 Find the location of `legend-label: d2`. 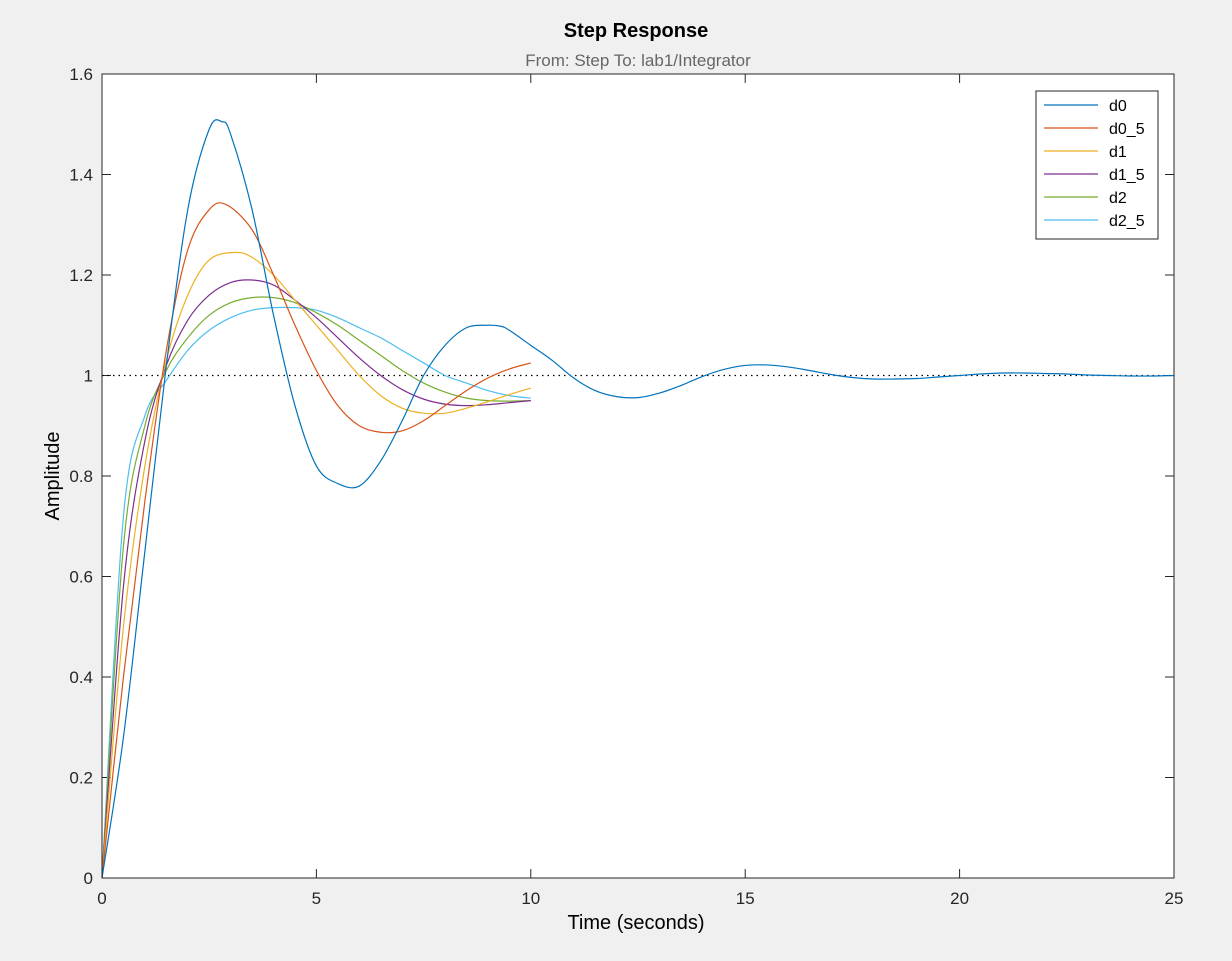

legend-label: d2 is located at coordinates (1118, 198).